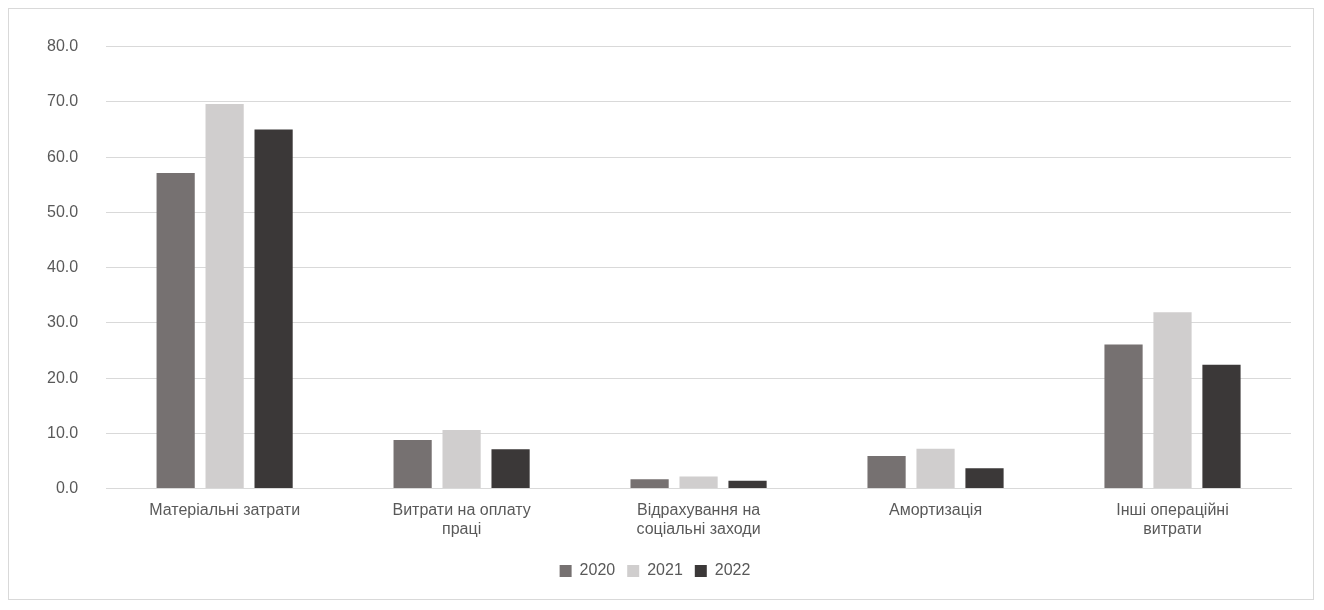 The image size is (1324, 610). What do you see at coordinates (63, 211) in the screenshot?
I see `y-tick-label: 50.0` at bounding box center [63, 211].